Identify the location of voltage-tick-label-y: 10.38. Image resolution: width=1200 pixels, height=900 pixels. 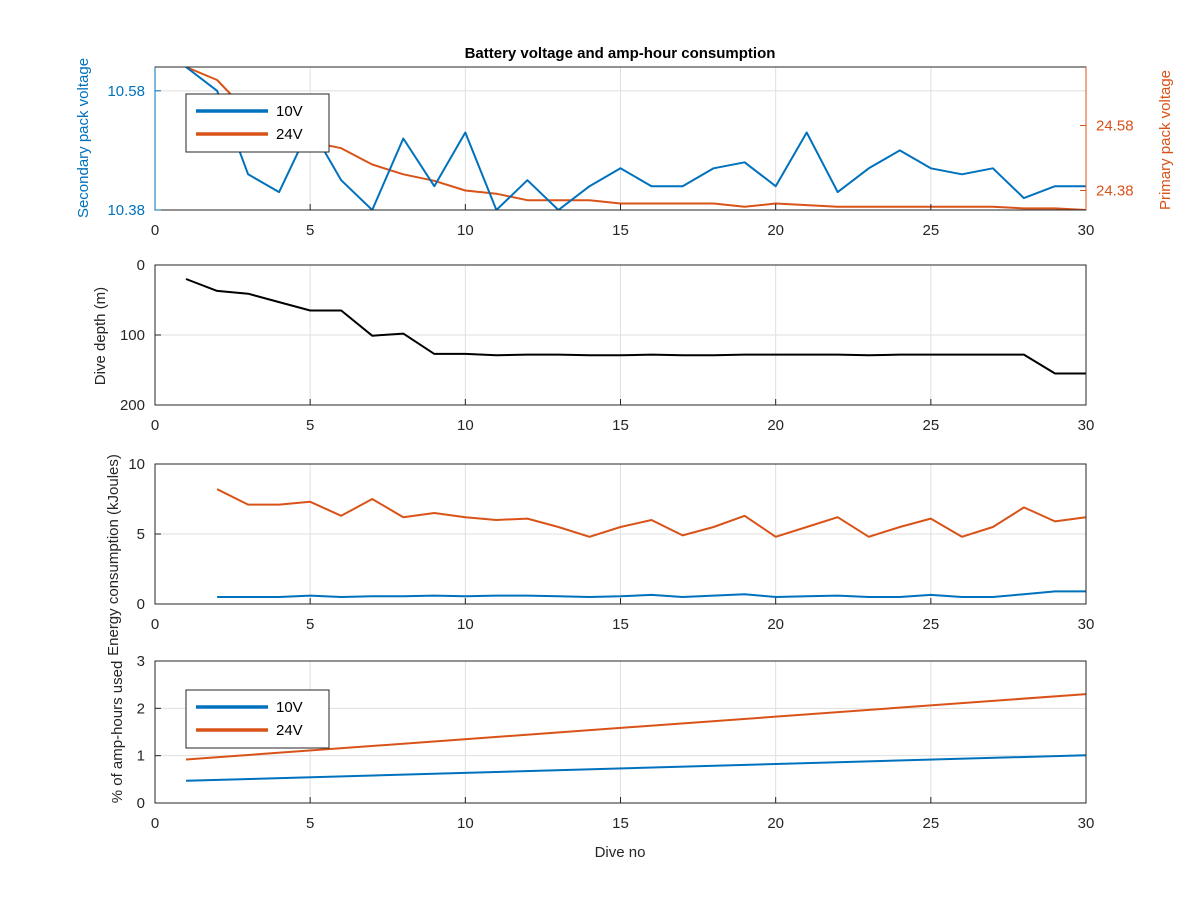
(126, 210).